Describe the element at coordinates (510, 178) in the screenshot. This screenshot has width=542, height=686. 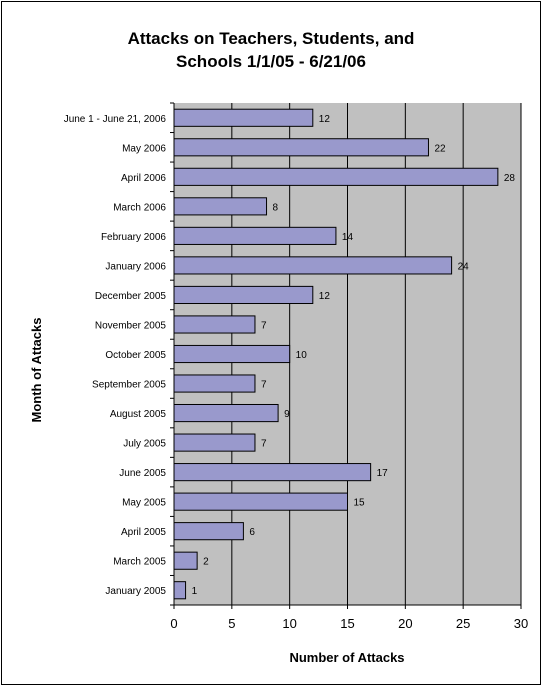
I see `data-label: 28` at that location.